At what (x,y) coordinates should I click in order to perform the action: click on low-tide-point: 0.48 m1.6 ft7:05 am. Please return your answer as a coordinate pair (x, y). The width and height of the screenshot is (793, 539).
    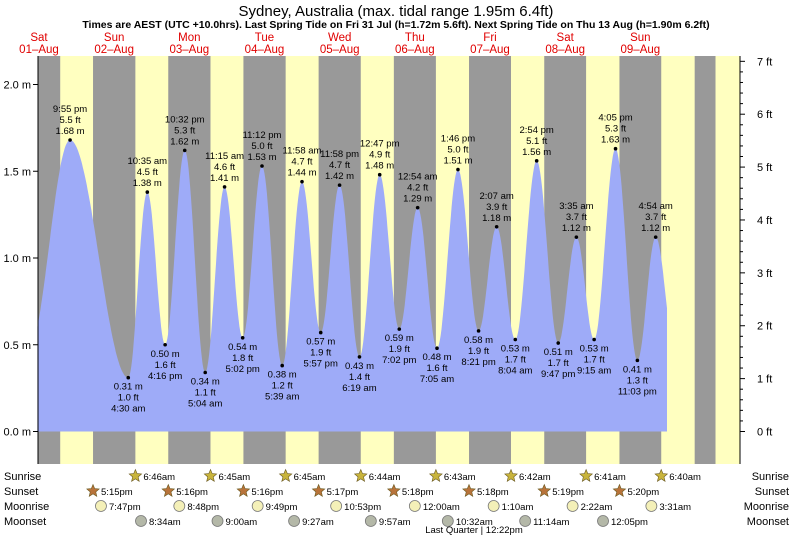
    Looking at the image, I should click on (437, 365).